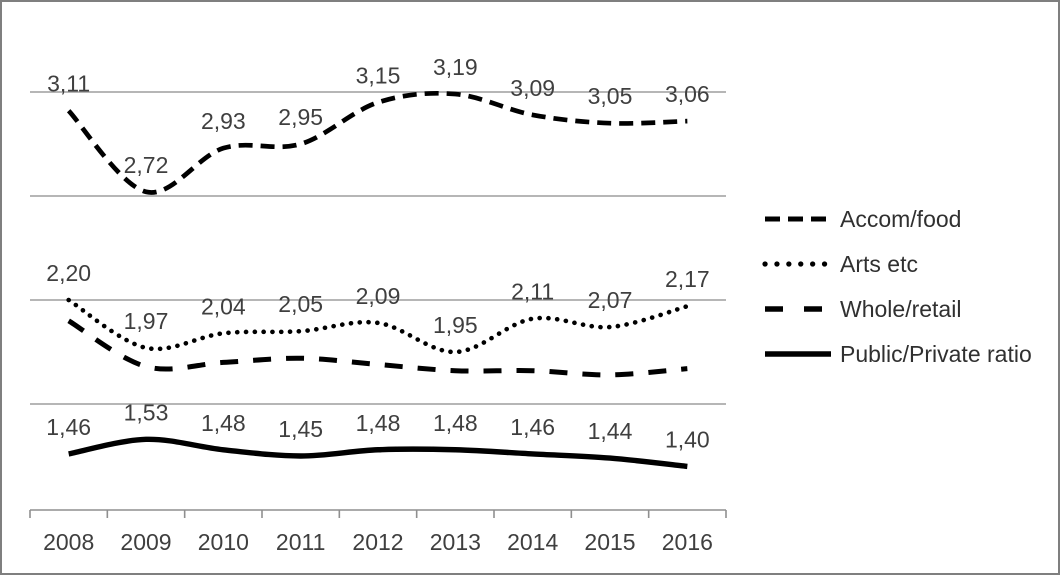  Describe the element at coordinates (300, 117) in the screenshot. I see `data-label-accom-food: 2,95` at that location.